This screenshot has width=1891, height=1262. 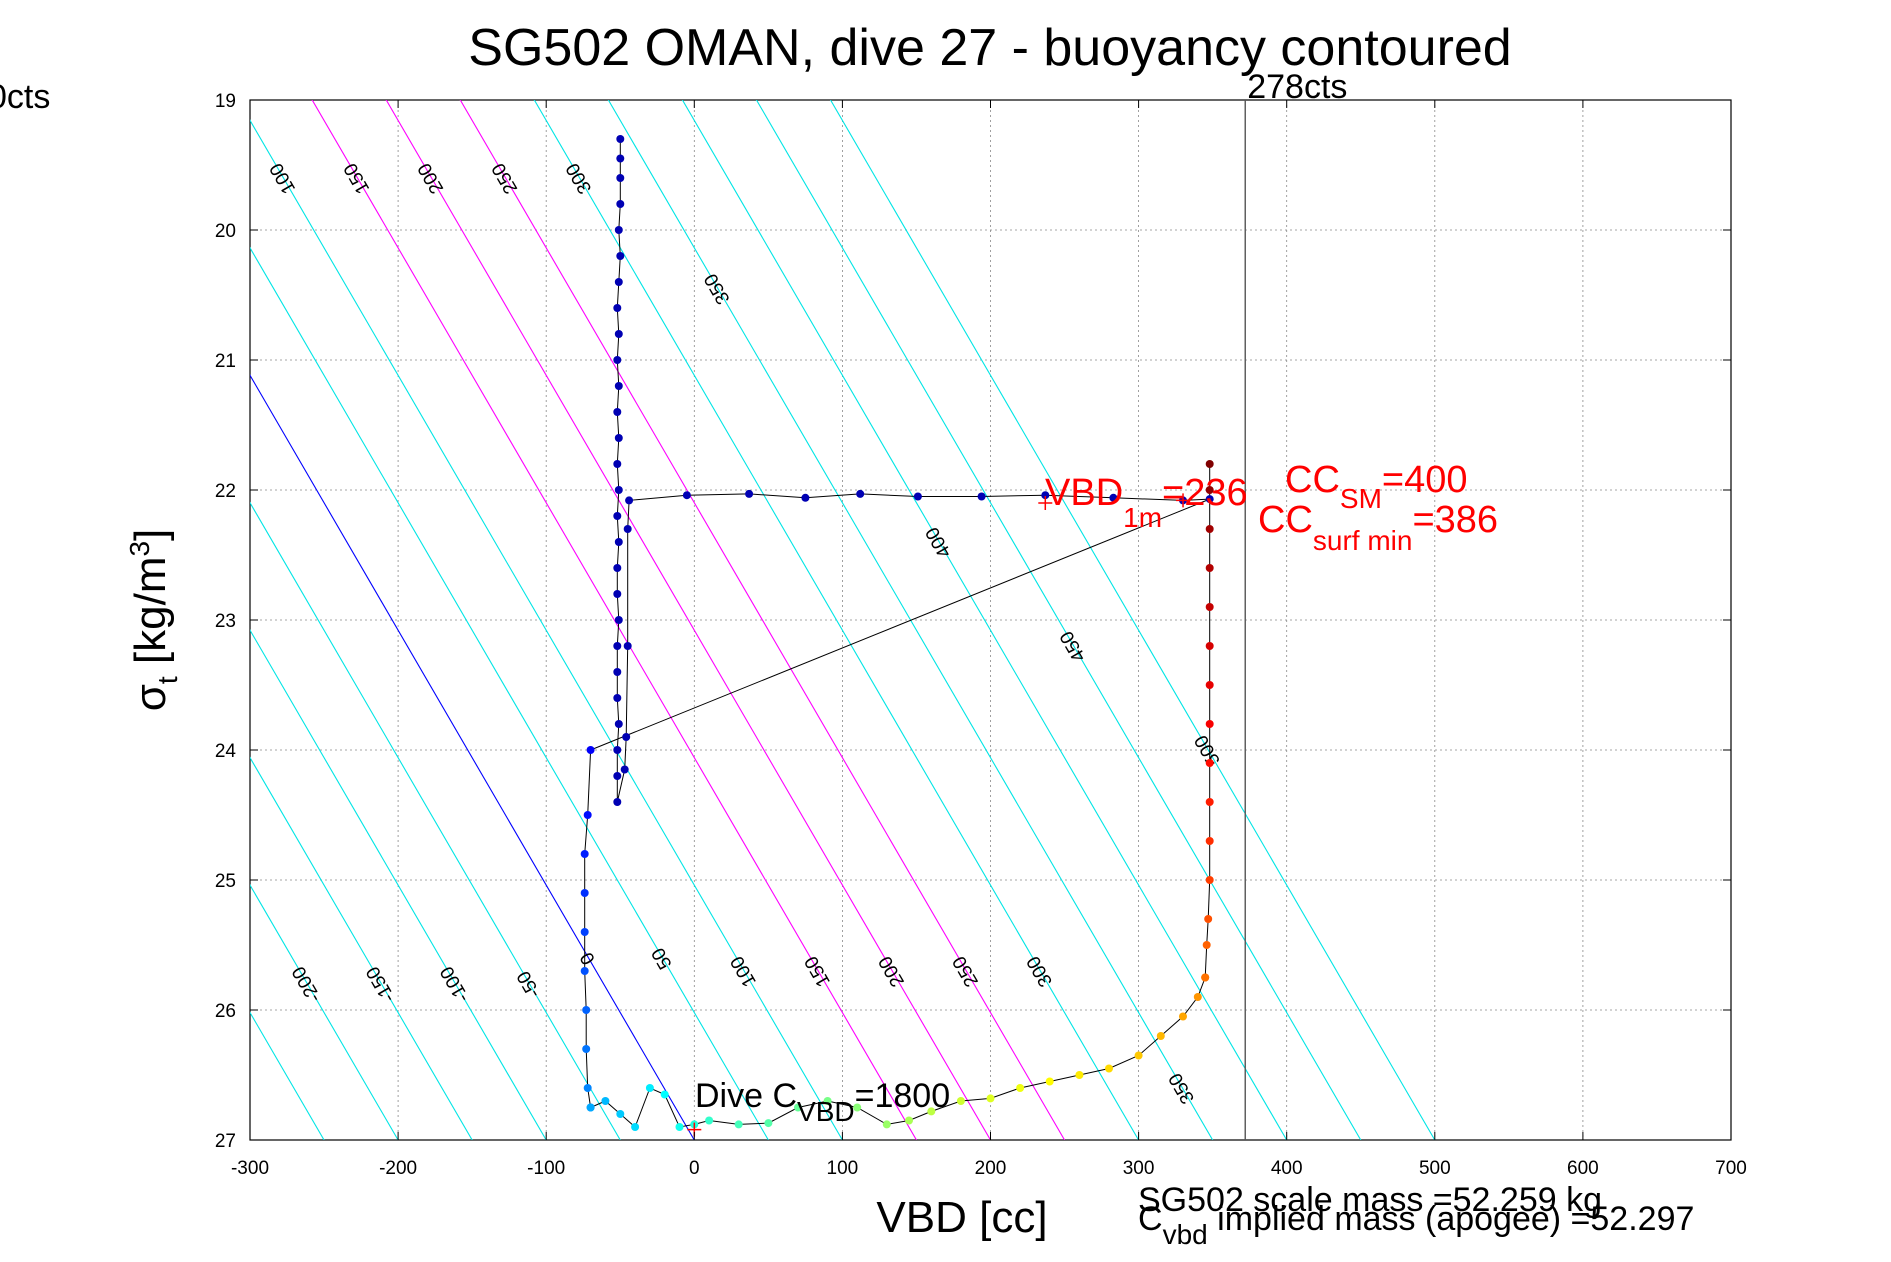 What do you see at coordinates (1378, 527) in the screenshot?
I see `cc-surf-min-annotation: CCsurf min=386` at bounding box center [1378, 527].